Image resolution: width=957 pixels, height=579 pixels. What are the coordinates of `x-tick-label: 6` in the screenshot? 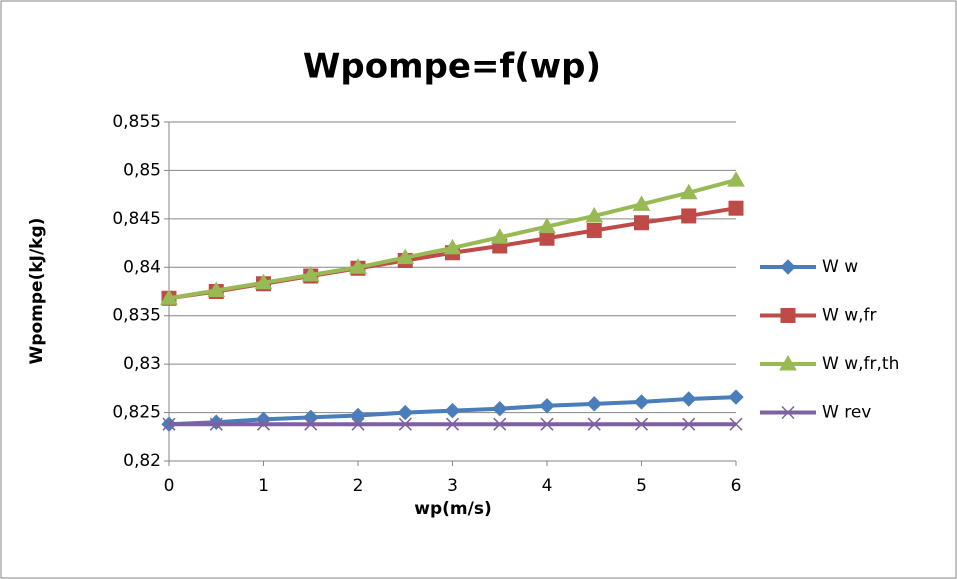 It's located at (736, 486).